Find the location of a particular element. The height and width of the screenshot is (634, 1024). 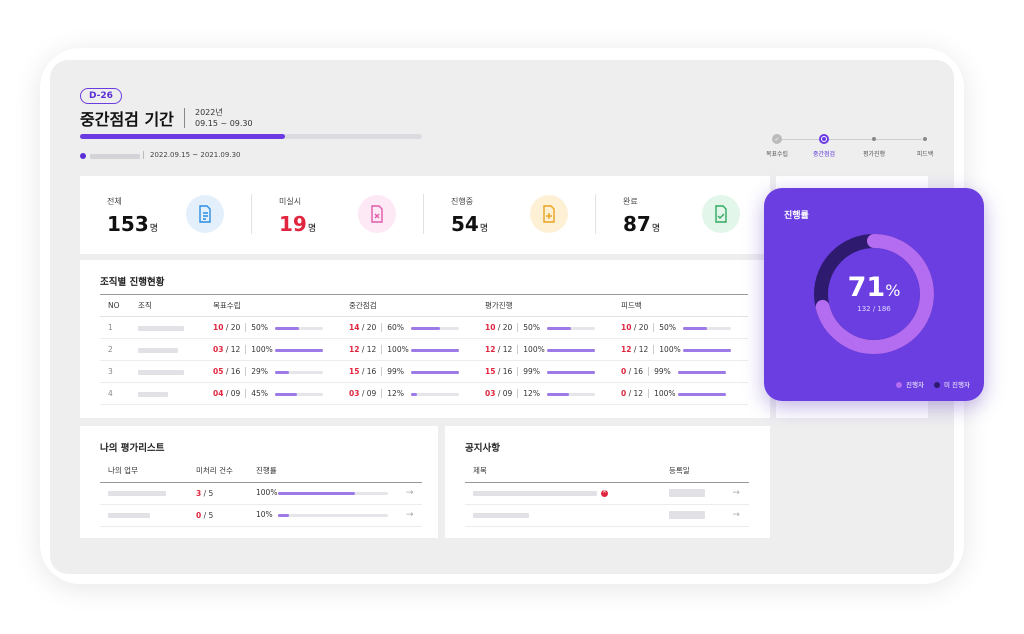

step-label: 중간점검 is located at coordinates (824, 154).